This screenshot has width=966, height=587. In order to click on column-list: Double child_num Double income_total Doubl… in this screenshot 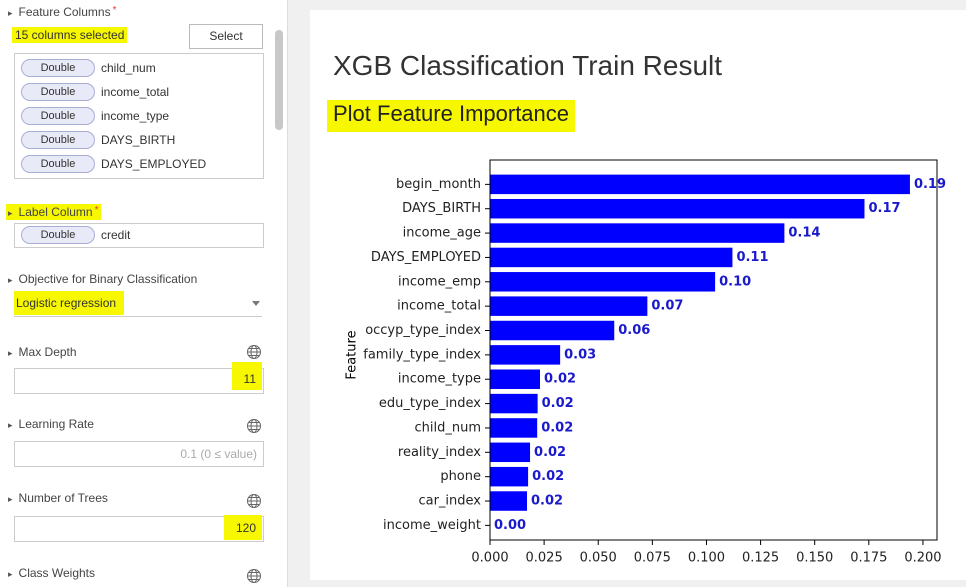, I will do `click(139, 116)`.